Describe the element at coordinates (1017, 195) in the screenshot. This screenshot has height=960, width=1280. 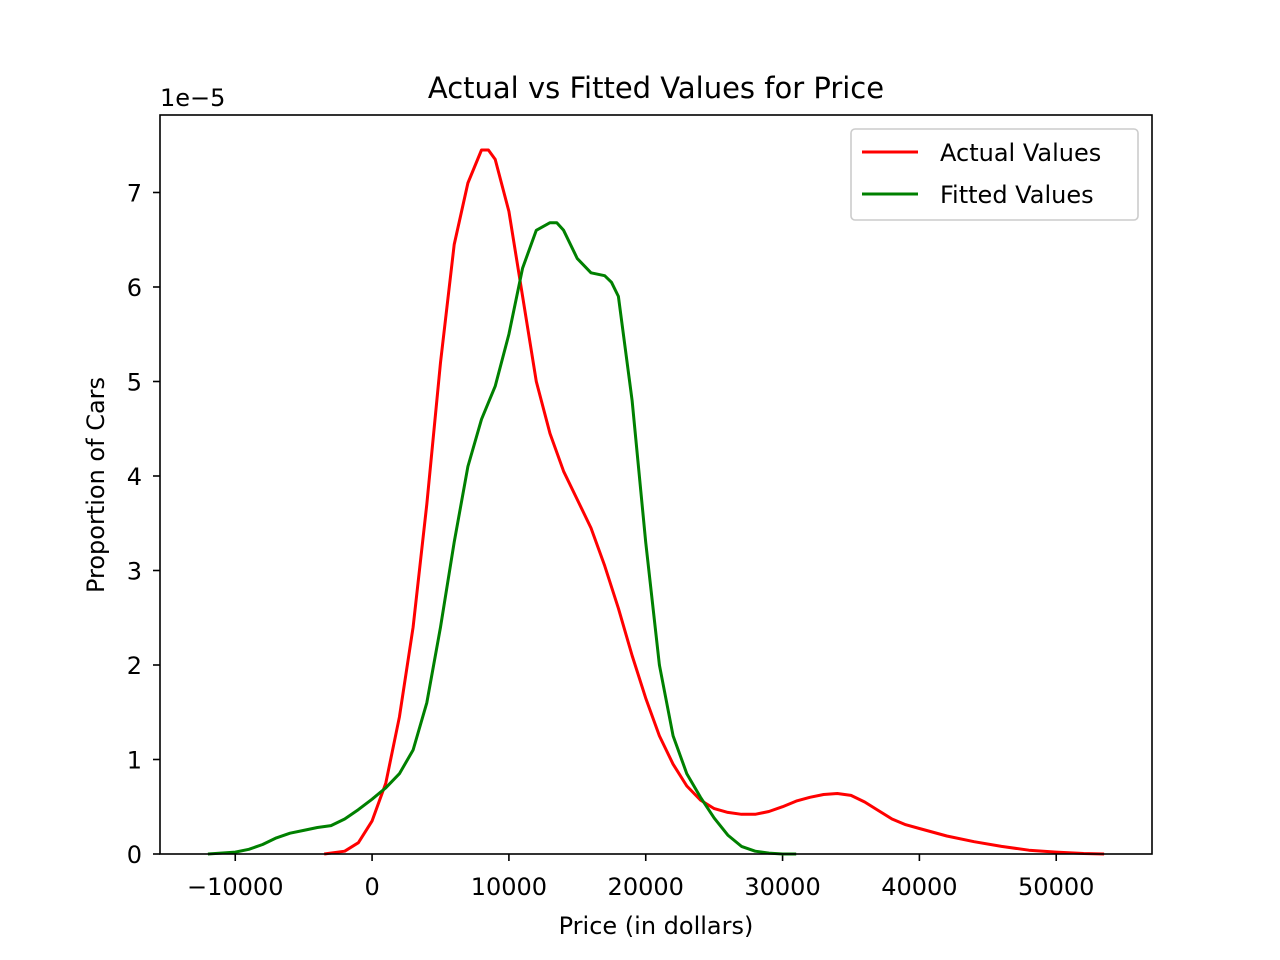
I see `legend-label-fitted-values: Fitted Values` at that location.